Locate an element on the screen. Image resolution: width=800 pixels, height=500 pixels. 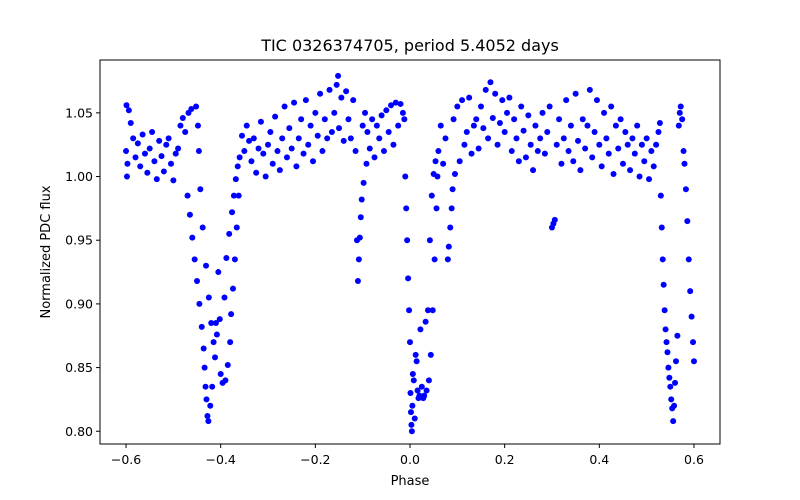
y-axis-ticks: 0.80 0.85 0.90 0.95 1.00 1.05 is located at coordinates (82, 272).